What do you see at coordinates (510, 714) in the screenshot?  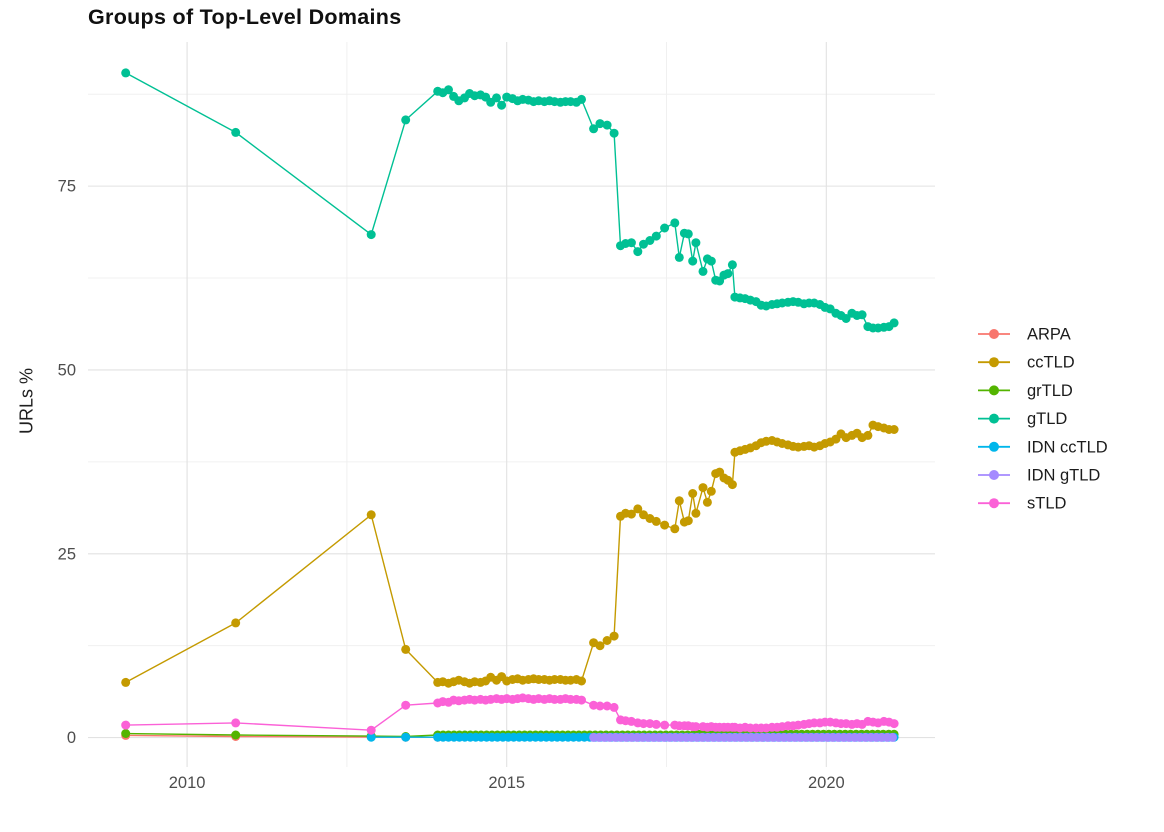 I see `series-stld` at bounding box center [510, 714].